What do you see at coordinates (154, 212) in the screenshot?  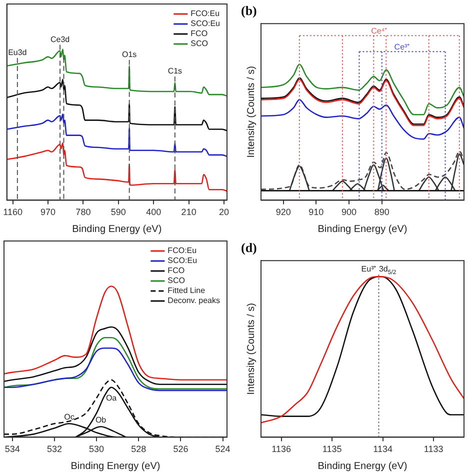 I see `x-tick-label: 400` at bounding box center [154, 212].